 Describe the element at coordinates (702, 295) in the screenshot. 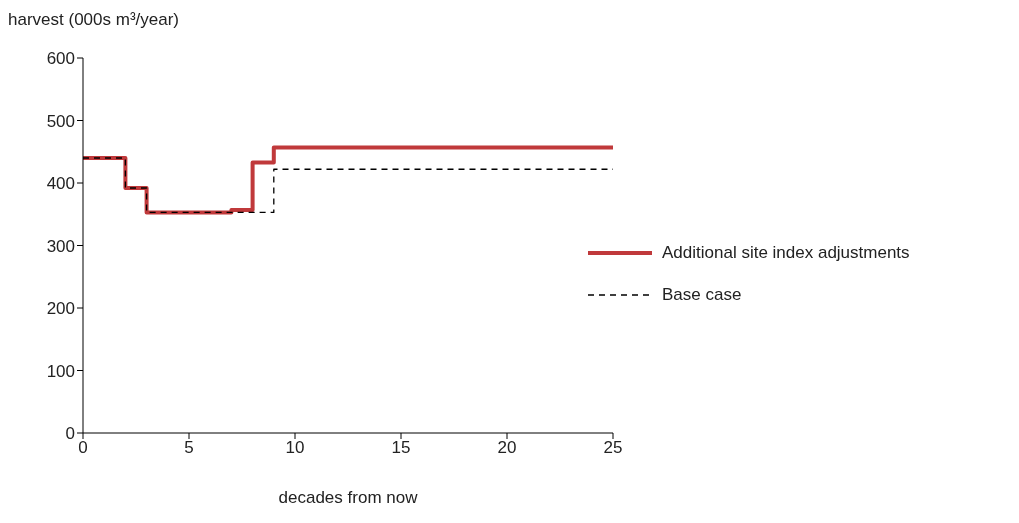

I see `legend-label: Base case` at that location.